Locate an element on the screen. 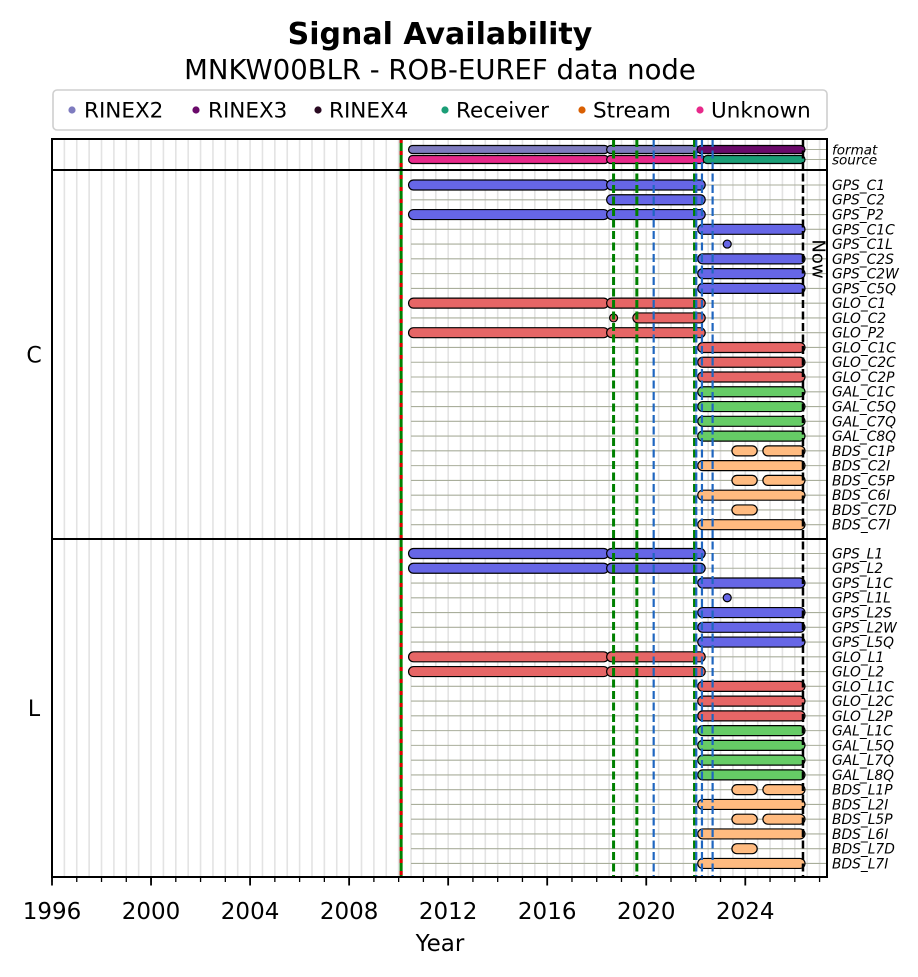 This screenshot has height=977, width=918. row-label: GPS_C2S is located at coordinates (863, 260).